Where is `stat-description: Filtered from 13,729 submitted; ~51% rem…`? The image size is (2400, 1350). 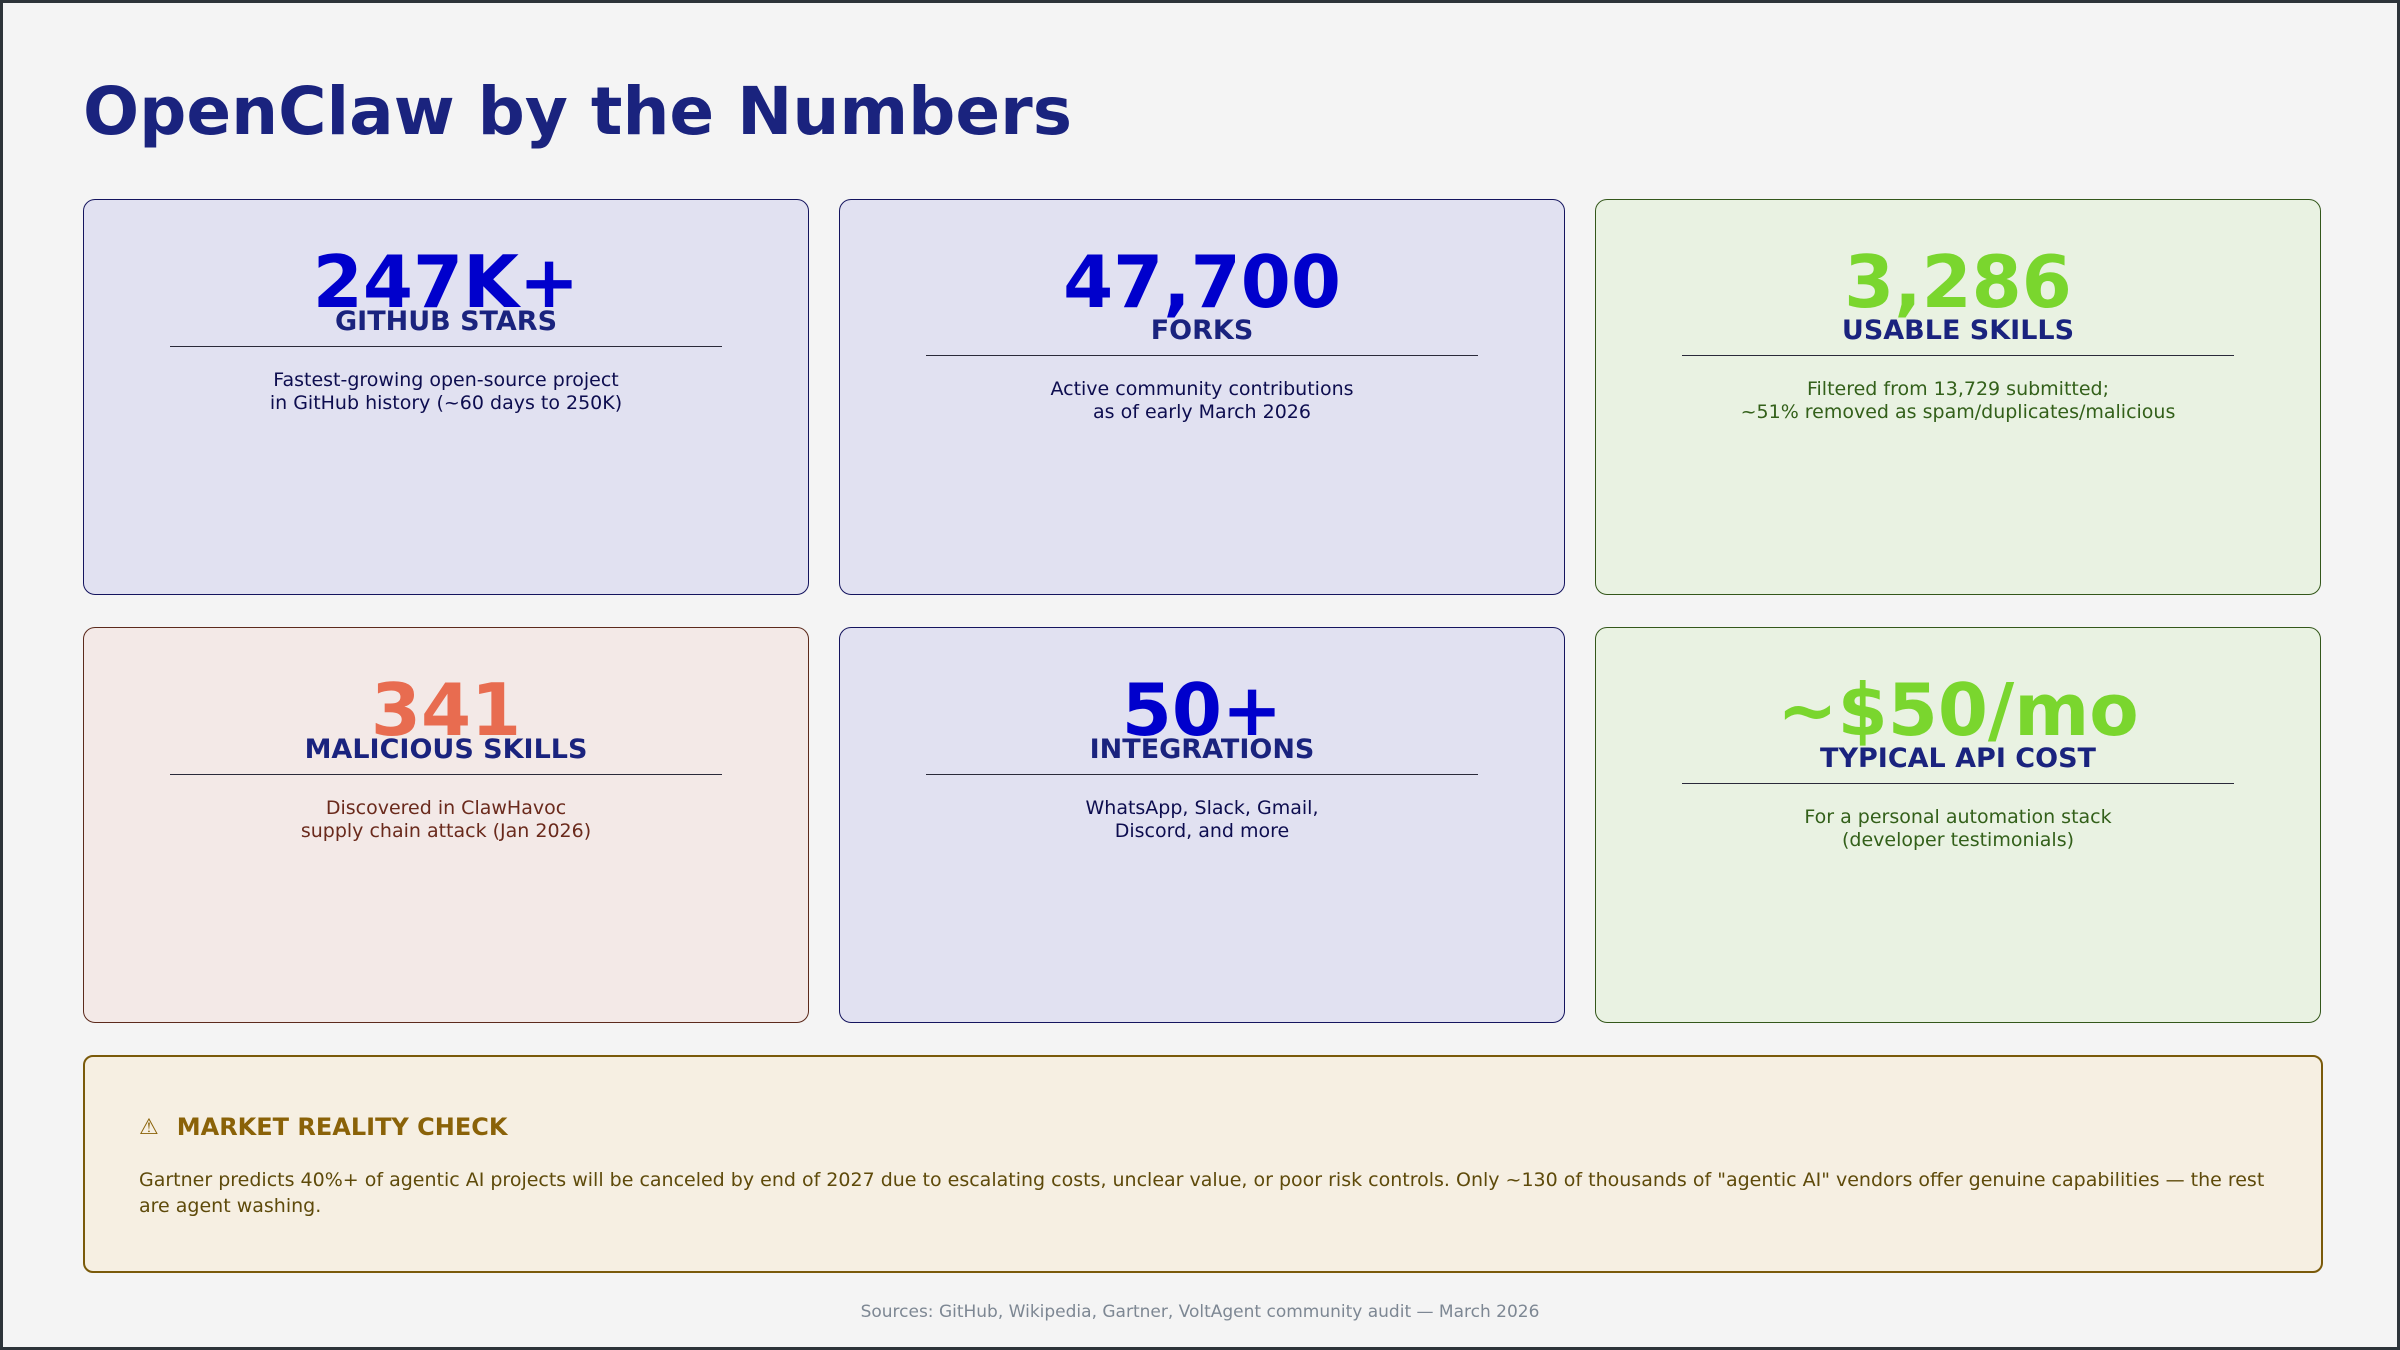 stat-description: Filtered from 13,729 submitted; ~51% rem… is located at coordinates (1958, 401).